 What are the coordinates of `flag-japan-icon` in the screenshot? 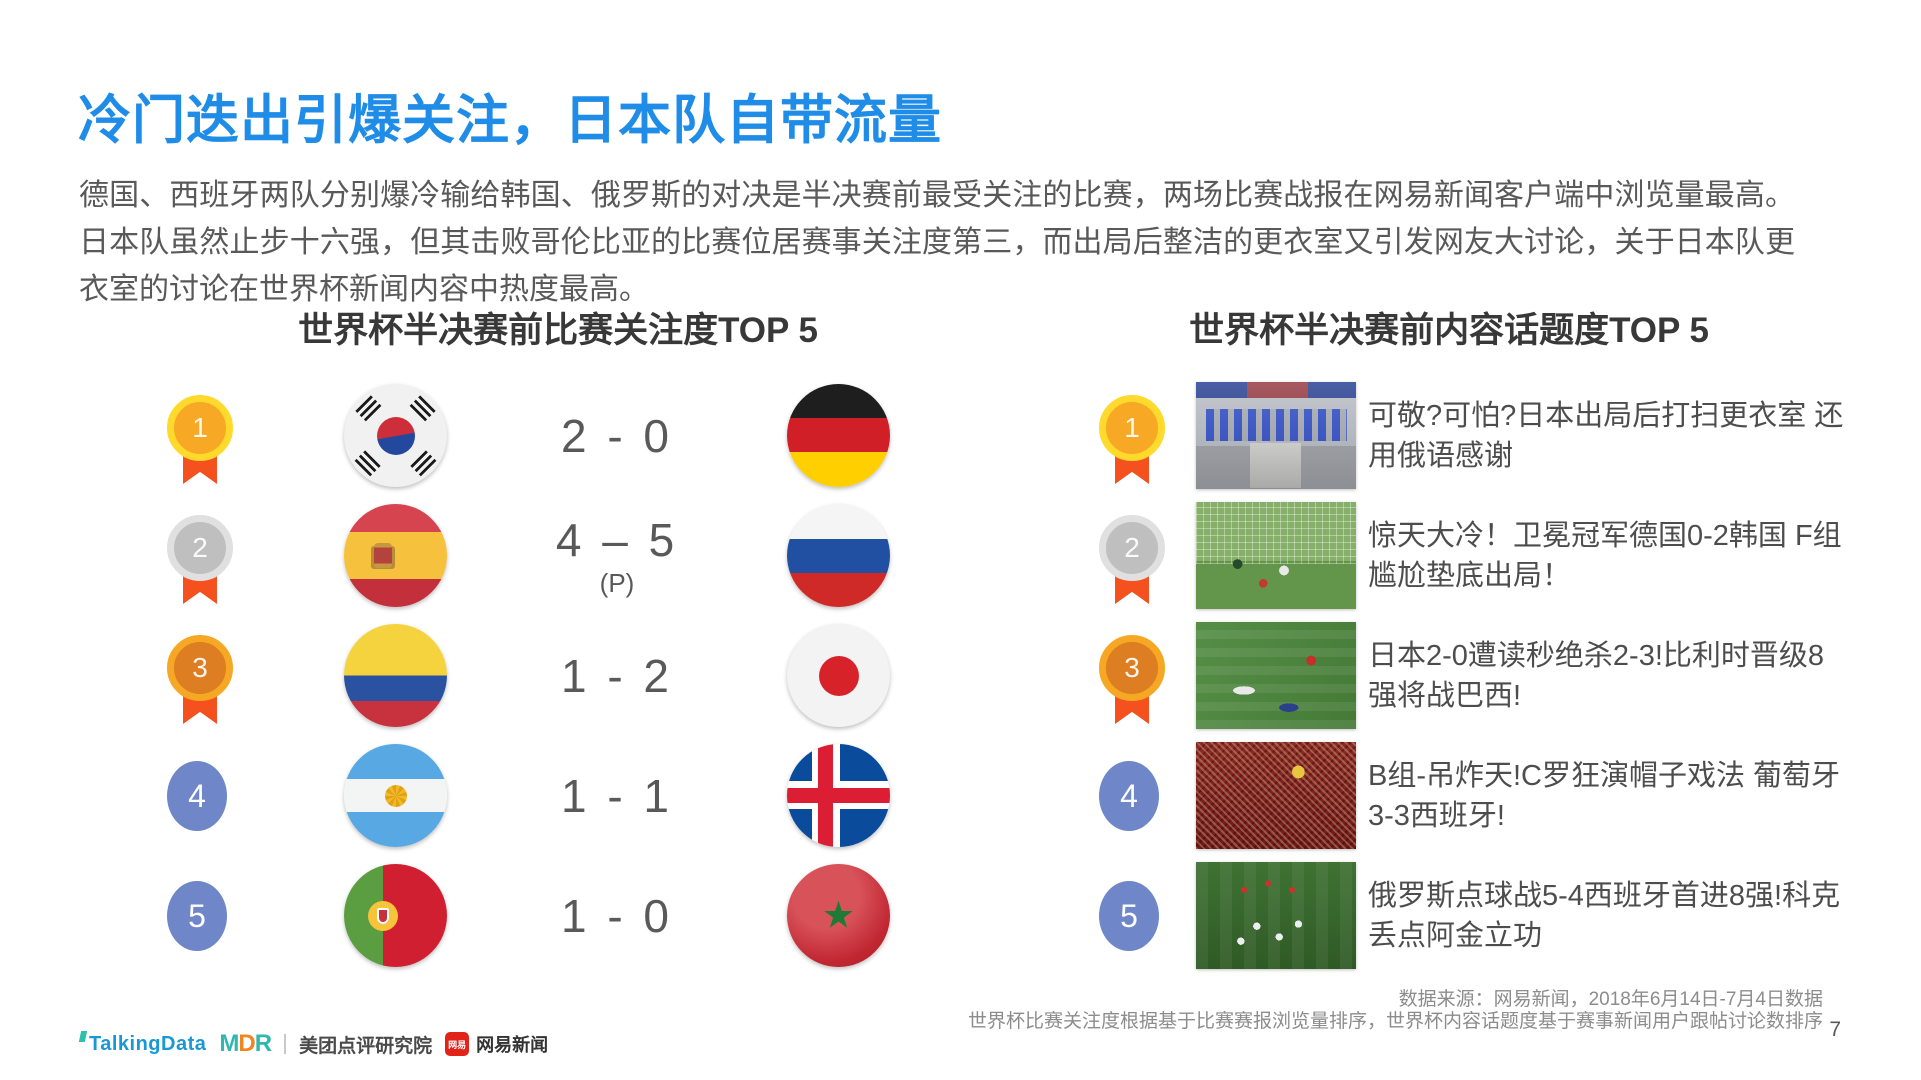 It's located at (838, 675).